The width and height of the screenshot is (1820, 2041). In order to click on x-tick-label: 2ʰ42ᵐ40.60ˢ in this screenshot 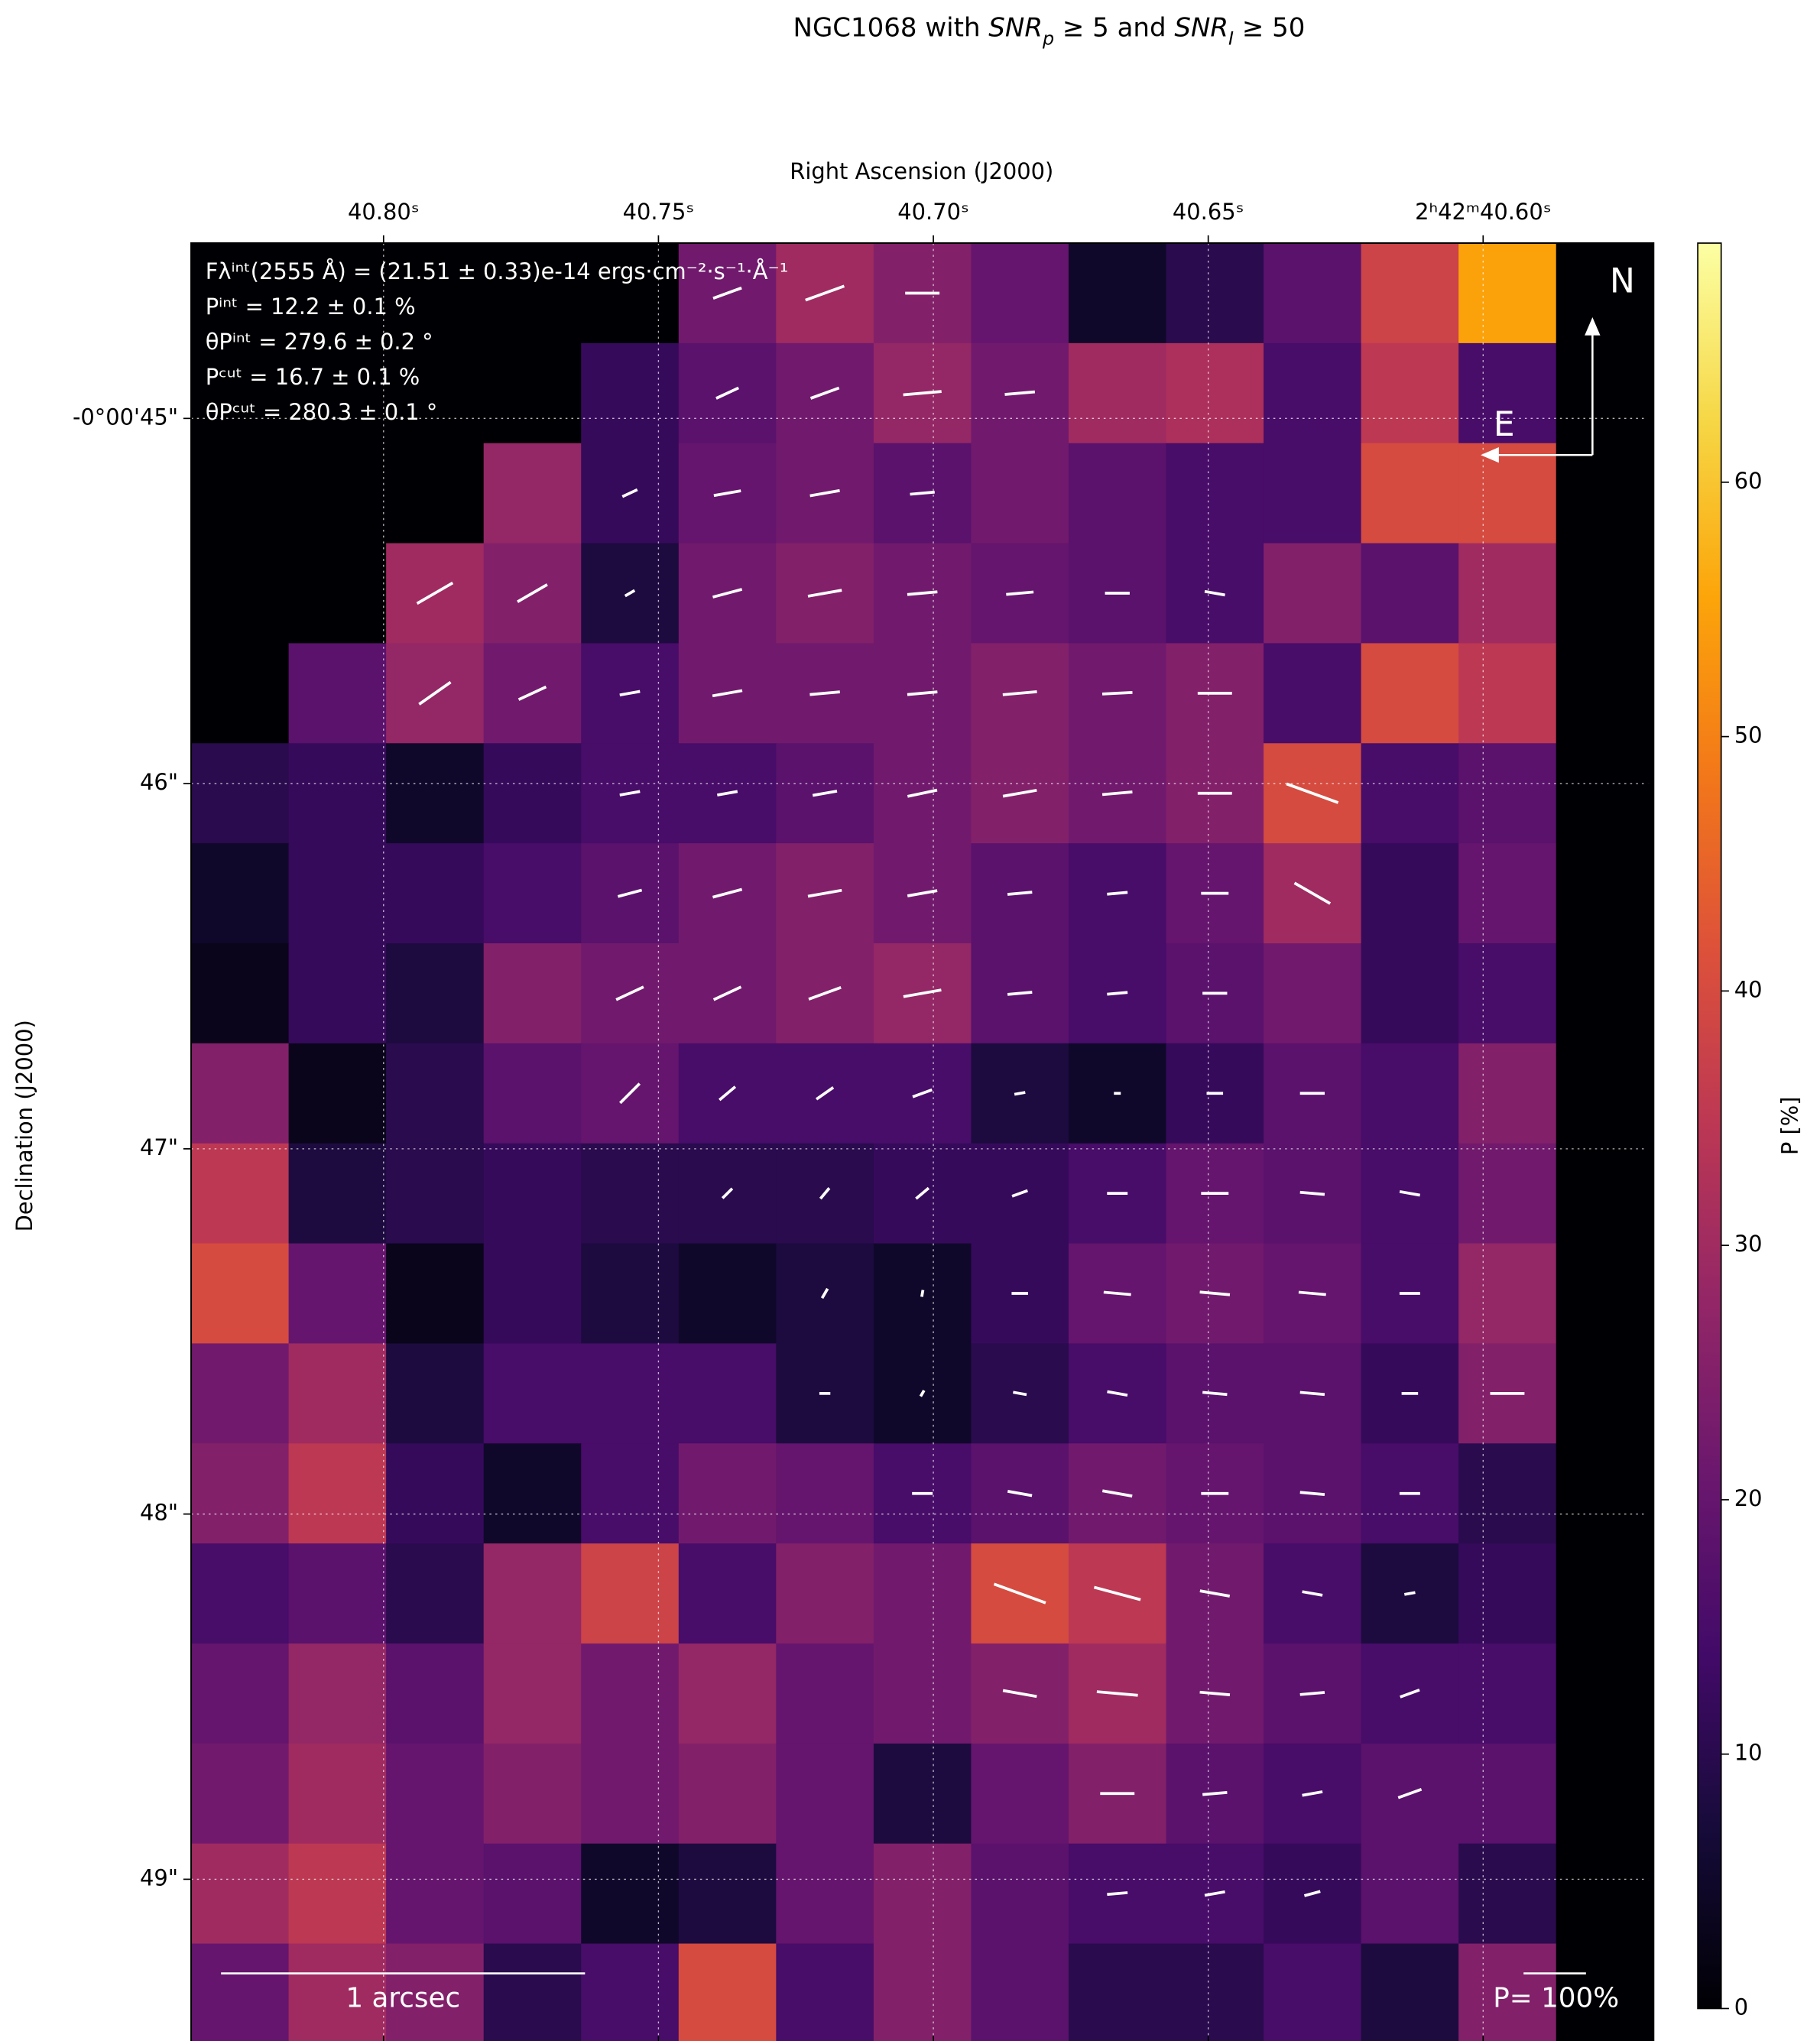, I will do `click(1483, 212)`.